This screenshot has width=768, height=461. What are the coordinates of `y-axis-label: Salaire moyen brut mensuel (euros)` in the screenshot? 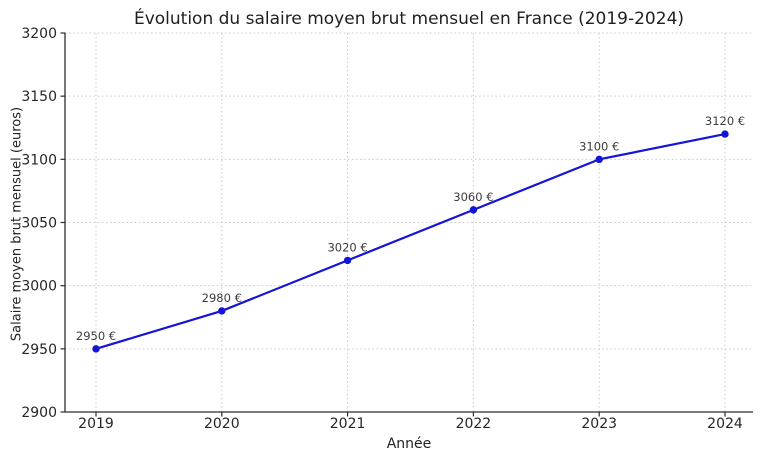 It's located at (17, 224).